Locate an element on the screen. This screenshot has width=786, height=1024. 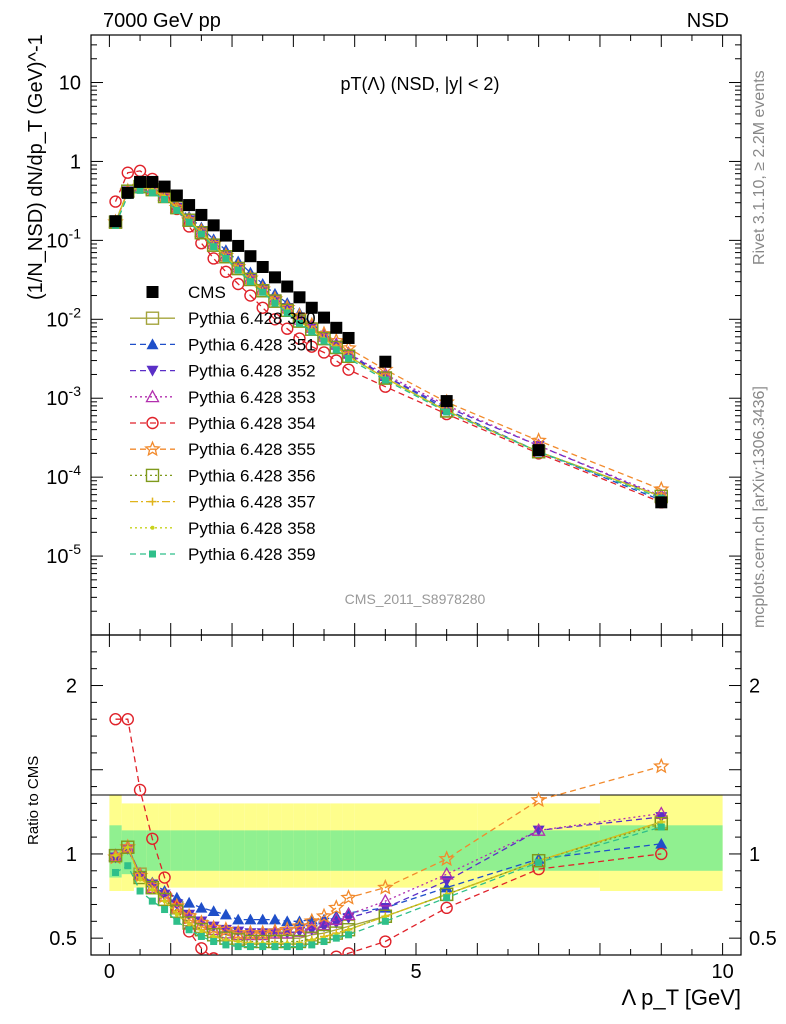
legend-label-pythia-6-428-357: Pythia 6.428 357 is located at coordinates (252, 502).